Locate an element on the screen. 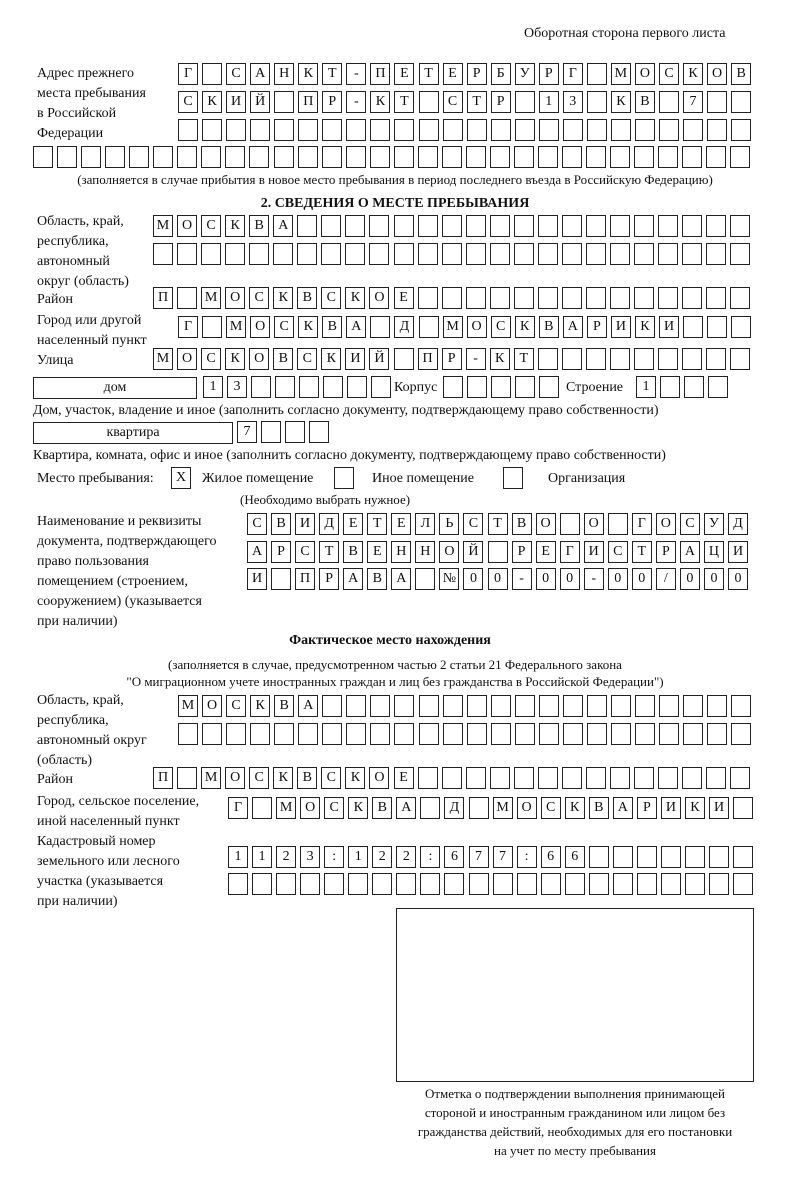 The width and height of the screenshot is (800, 1180). letter-cell: И is located at coordinates (669, 327).